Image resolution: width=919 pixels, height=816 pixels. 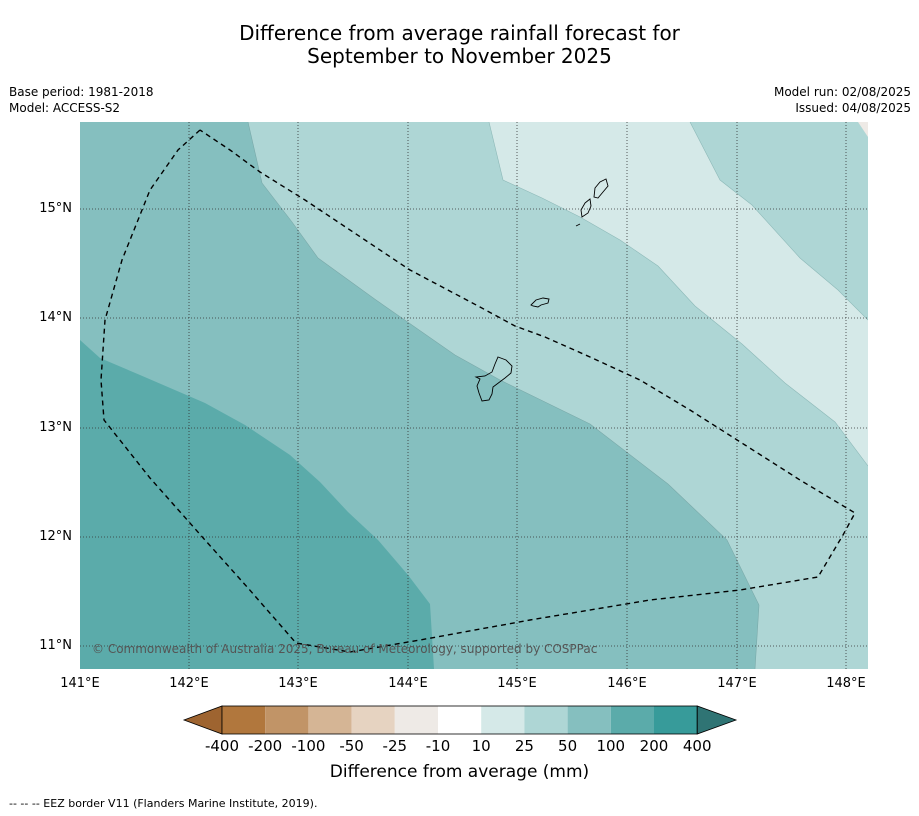 I want to click on colorbar-tick-label: 400, so click(x=697, y=746).